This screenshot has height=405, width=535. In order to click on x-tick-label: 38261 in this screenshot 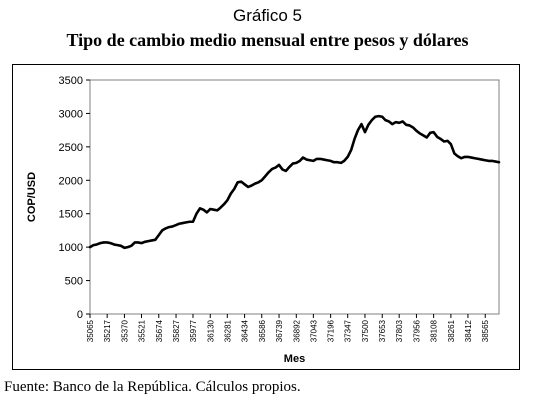, I will do `click(451, 330)`.